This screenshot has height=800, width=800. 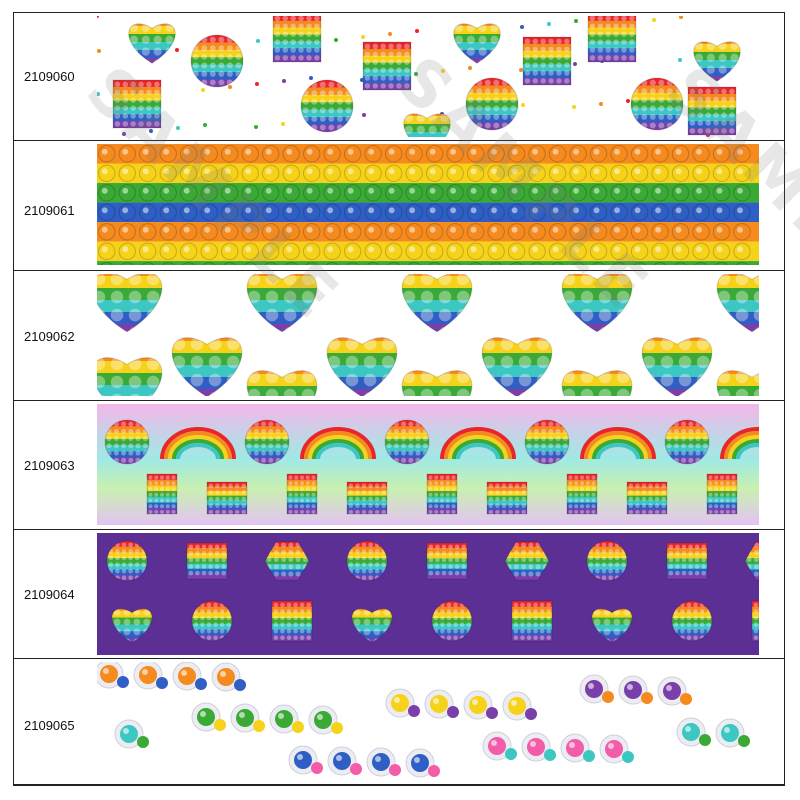 I want to click on purple-shapes-pattern, so click(x=428, y=594).